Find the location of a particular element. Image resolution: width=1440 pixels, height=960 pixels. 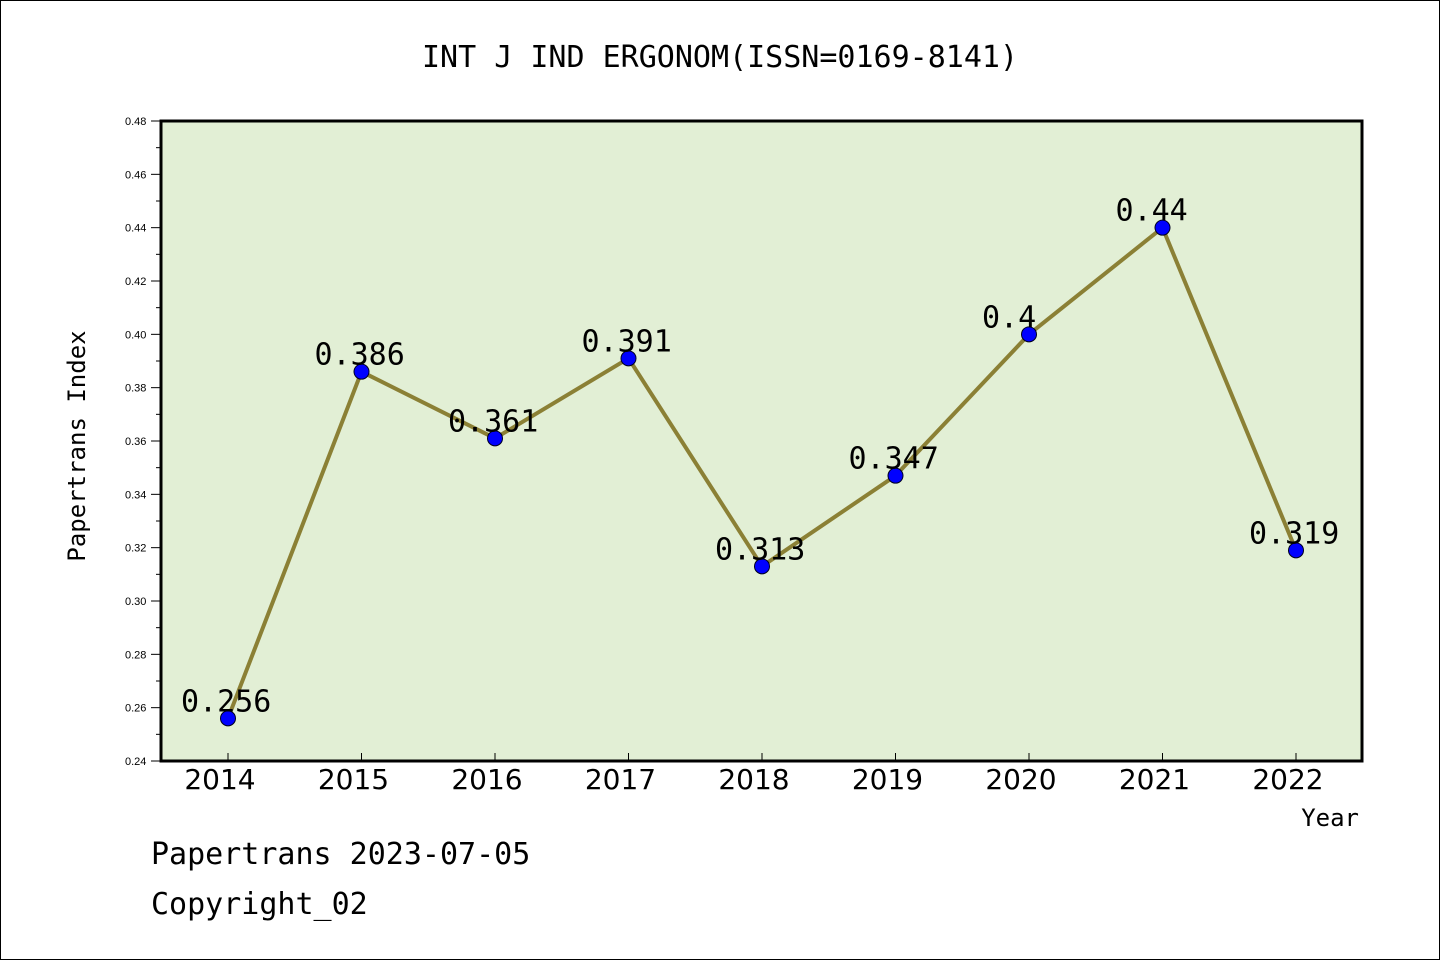

x-tick-label: 2020 is located at coordinates (1020, 779).